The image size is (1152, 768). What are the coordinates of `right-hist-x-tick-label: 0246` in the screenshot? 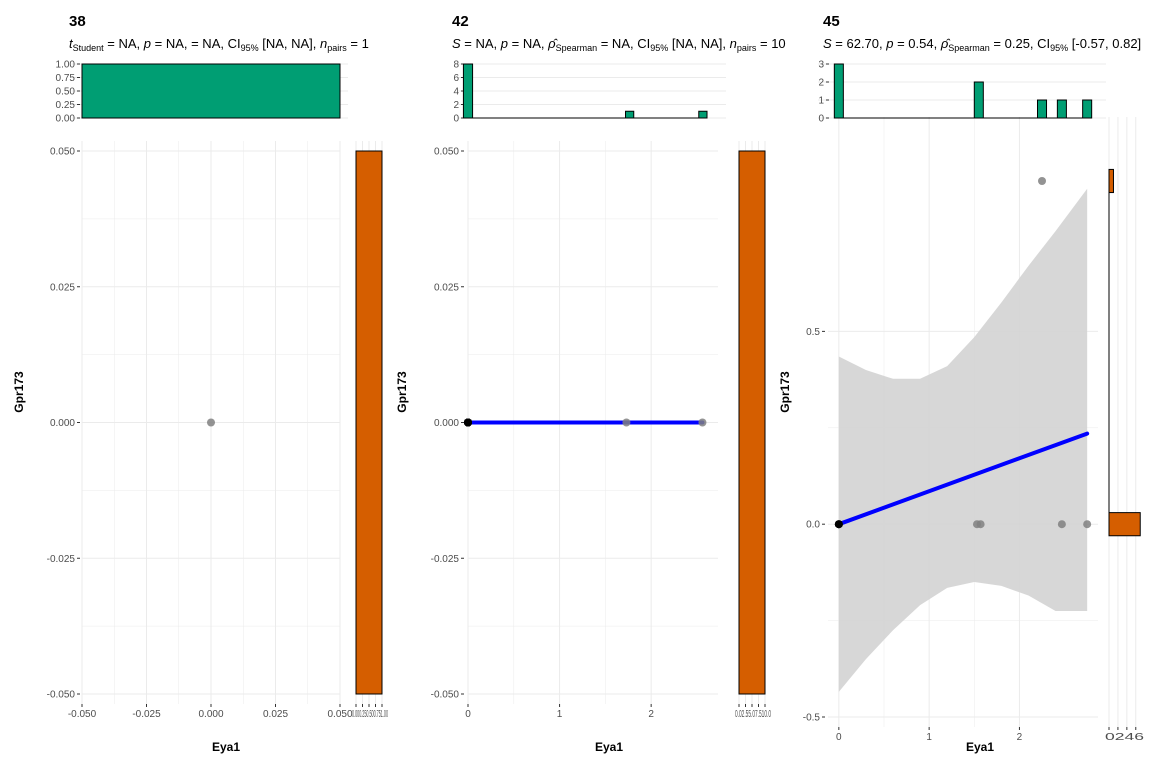 It's located at (1125, 737).